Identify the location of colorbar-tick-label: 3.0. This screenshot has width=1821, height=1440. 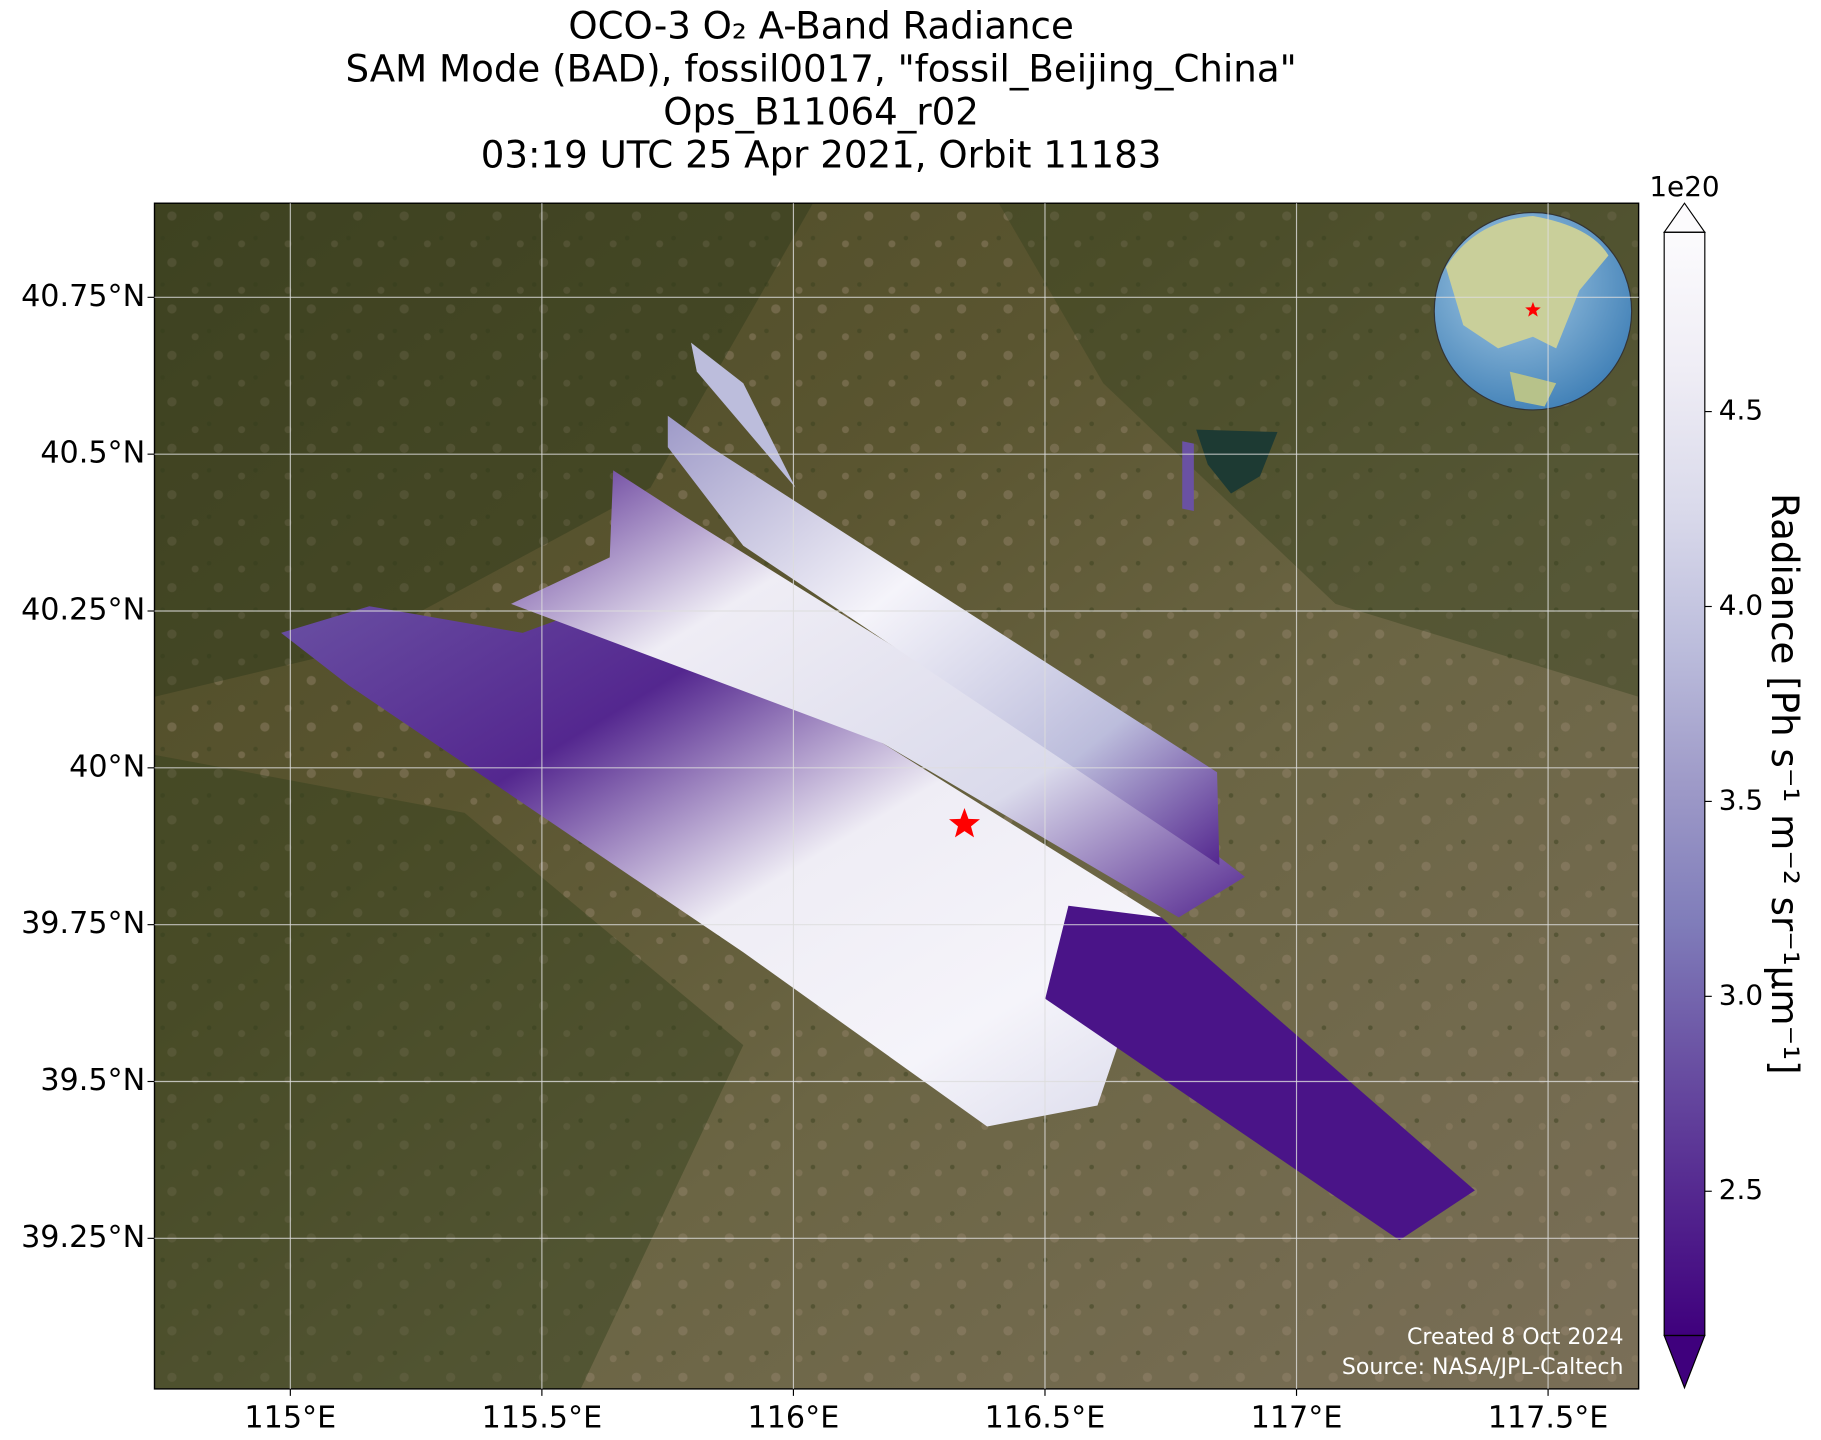
(1741, 994).